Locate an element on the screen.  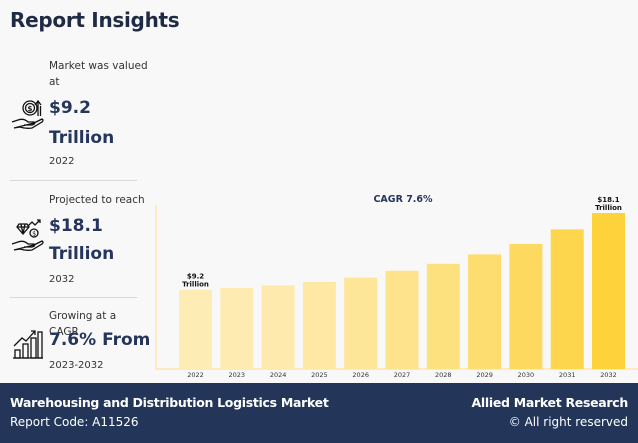
insight-value: $9.2 is located at coordinates (70, 108).